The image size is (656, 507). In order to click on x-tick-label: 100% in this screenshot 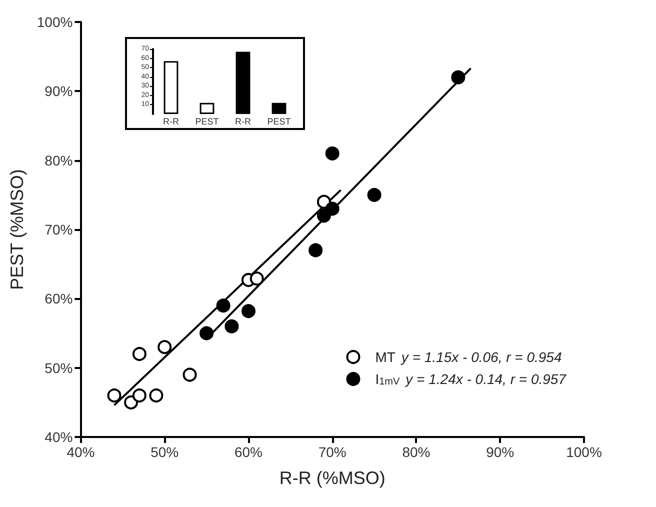, I will do `click(584, 452)`.